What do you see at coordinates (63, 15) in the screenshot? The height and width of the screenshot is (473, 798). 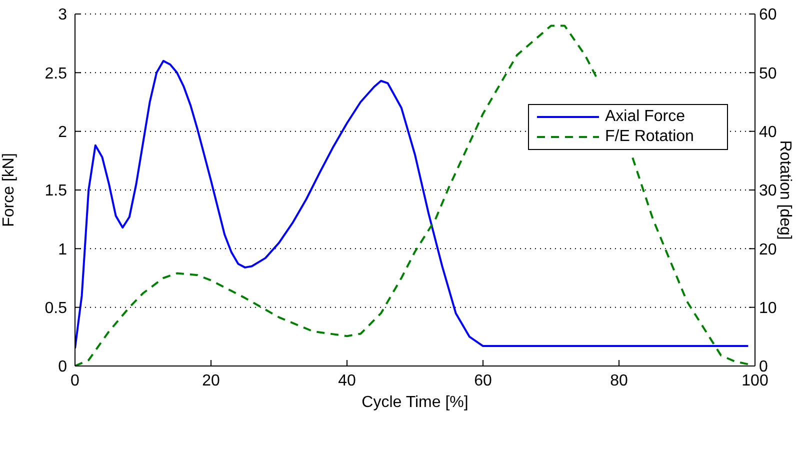 I see `y-tick-label: 3` at bounding box center [63, 15].